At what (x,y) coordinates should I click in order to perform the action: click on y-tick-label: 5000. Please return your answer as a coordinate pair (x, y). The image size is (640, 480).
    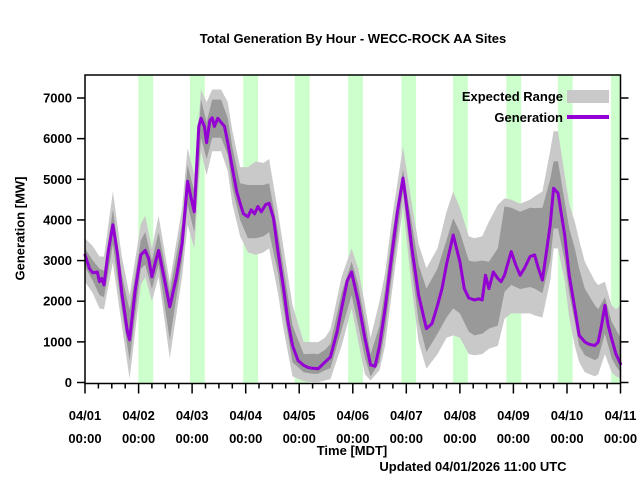
    Looking at the image, I should click on (57, 179).